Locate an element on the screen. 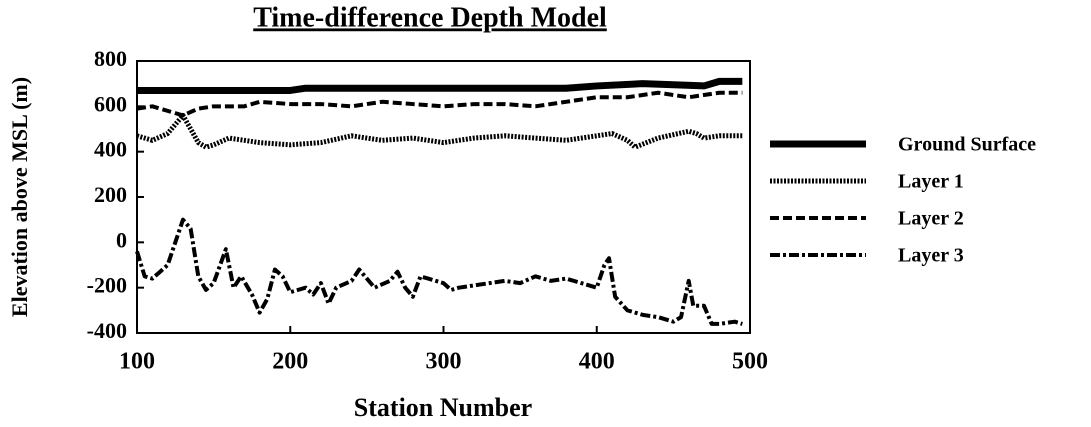  x-tick-label: 300 is located at coordinates (444, 362).